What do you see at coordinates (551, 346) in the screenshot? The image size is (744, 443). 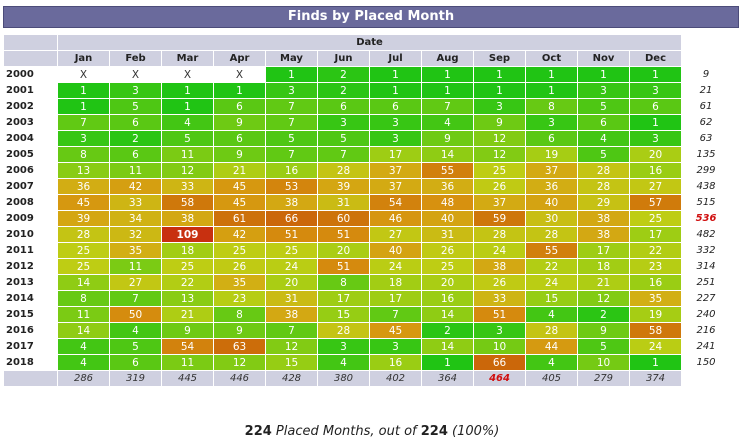 I see `heat-cell: 44` at bounding box center [551, 346].